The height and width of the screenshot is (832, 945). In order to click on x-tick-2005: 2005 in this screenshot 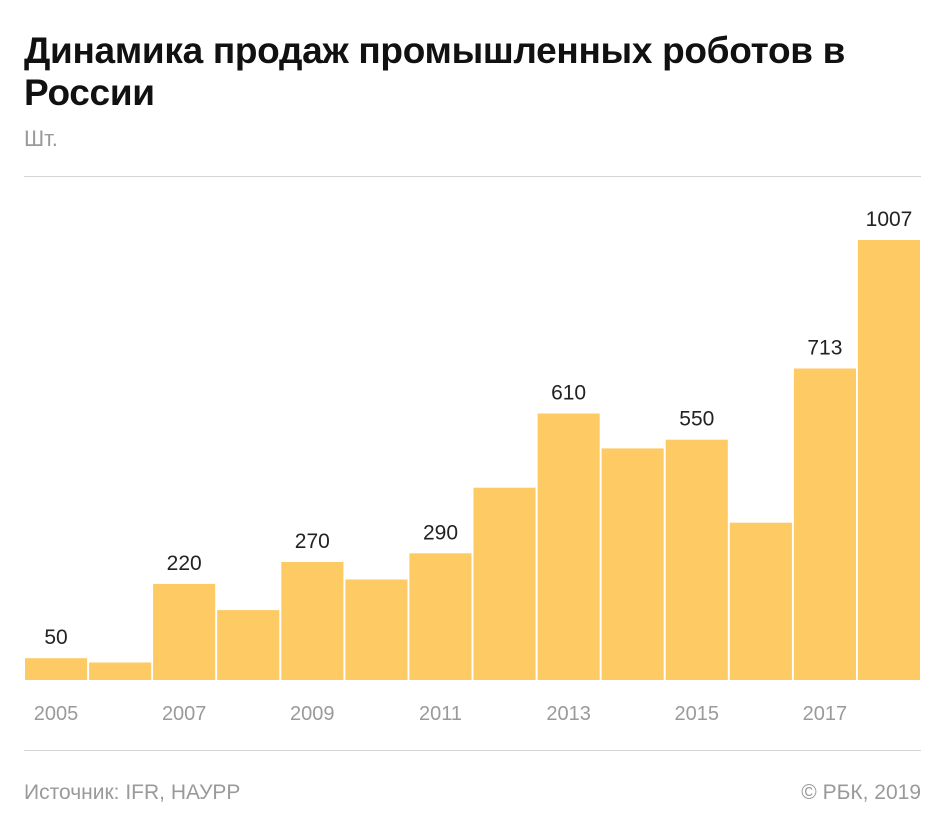, I will do `click(56, 714)`.